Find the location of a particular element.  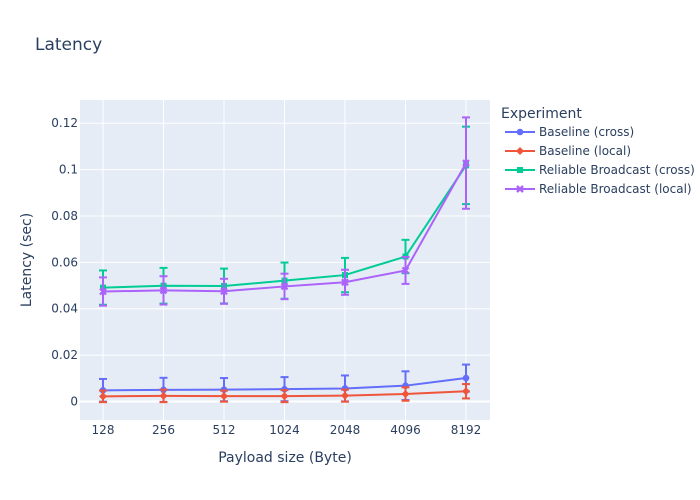

y-axis-title: Latency (sec) is located at coordinates (27, 260).